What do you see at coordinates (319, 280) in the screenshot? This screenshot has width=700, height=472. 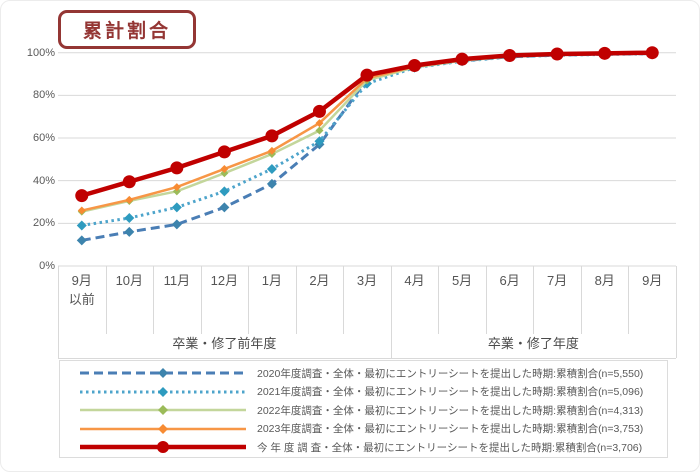 I see `x-tick-label: 2月` at bounding box center [319, 280].